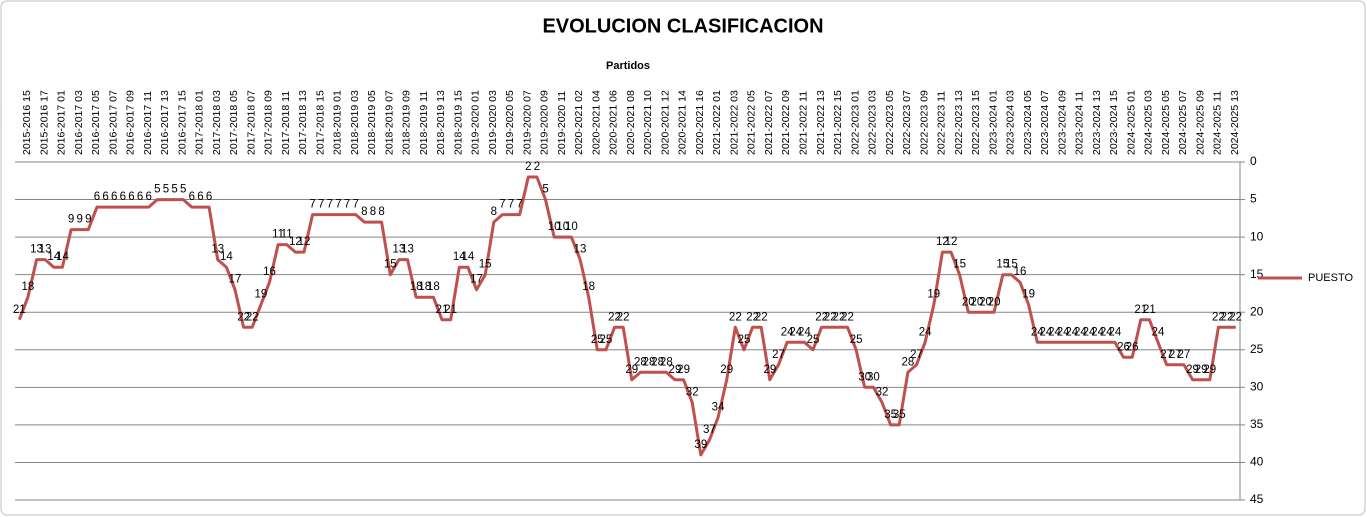  Describe the element at coordinates (320, 122) in the screenshot. I see `x-tick-label: 2017-2018 15` at that location.